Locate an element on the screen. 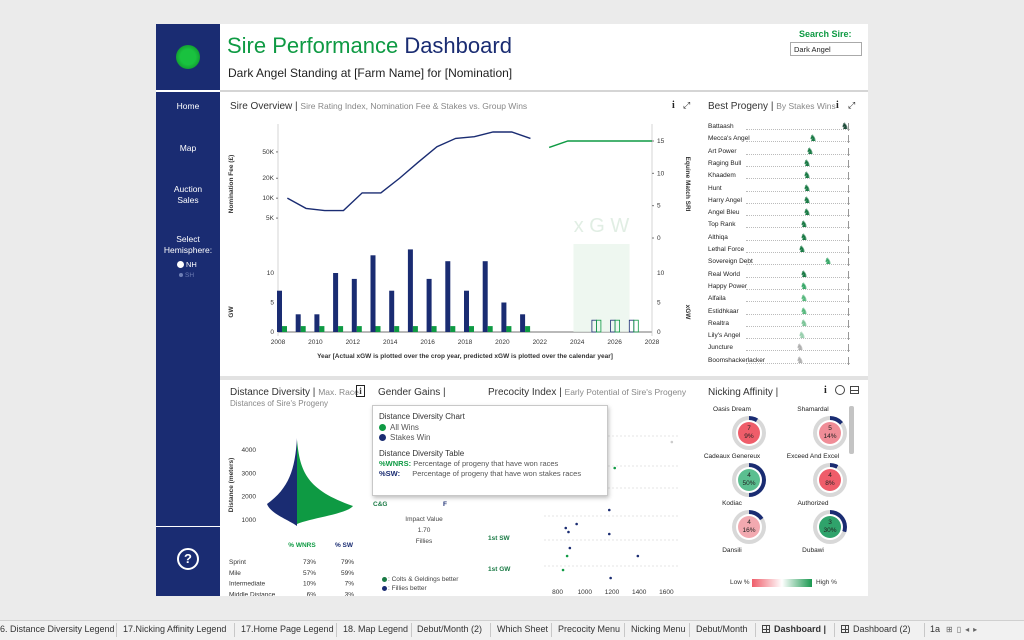  precocity-tick-label: 1000 is located at coordinates (585, 592).